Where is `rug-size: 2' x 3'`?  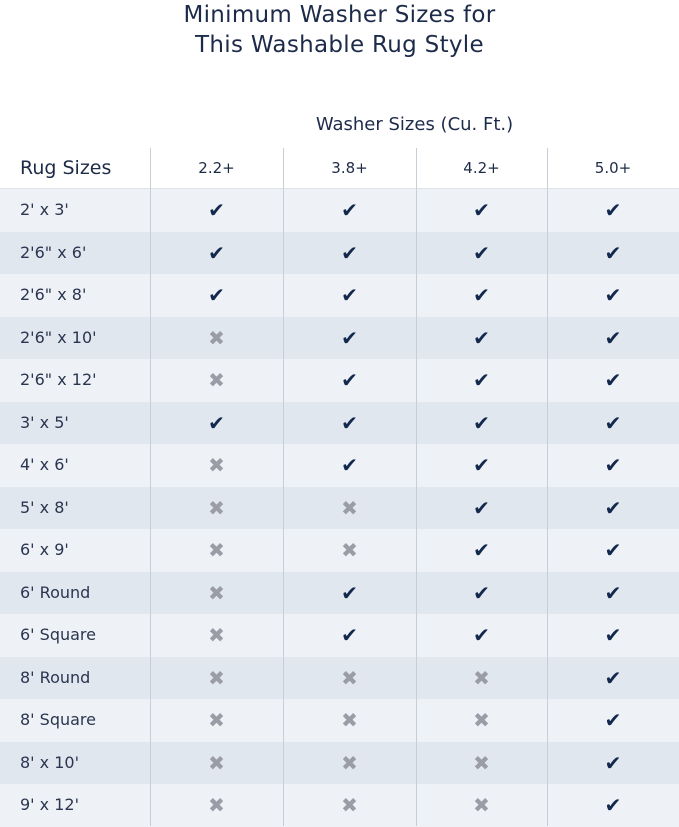
rug-size: 2' x 3' is located at coordinates (44, 209).